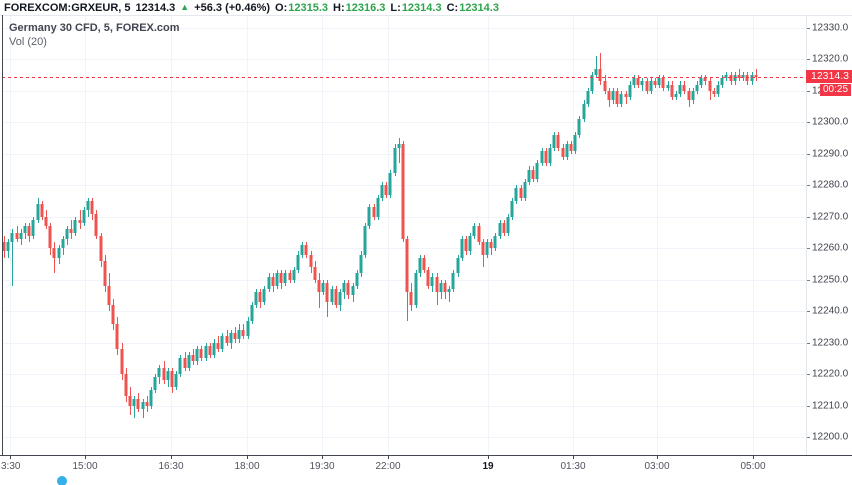  I want to click on time-tick-label: 05:00, so click(753, 466).